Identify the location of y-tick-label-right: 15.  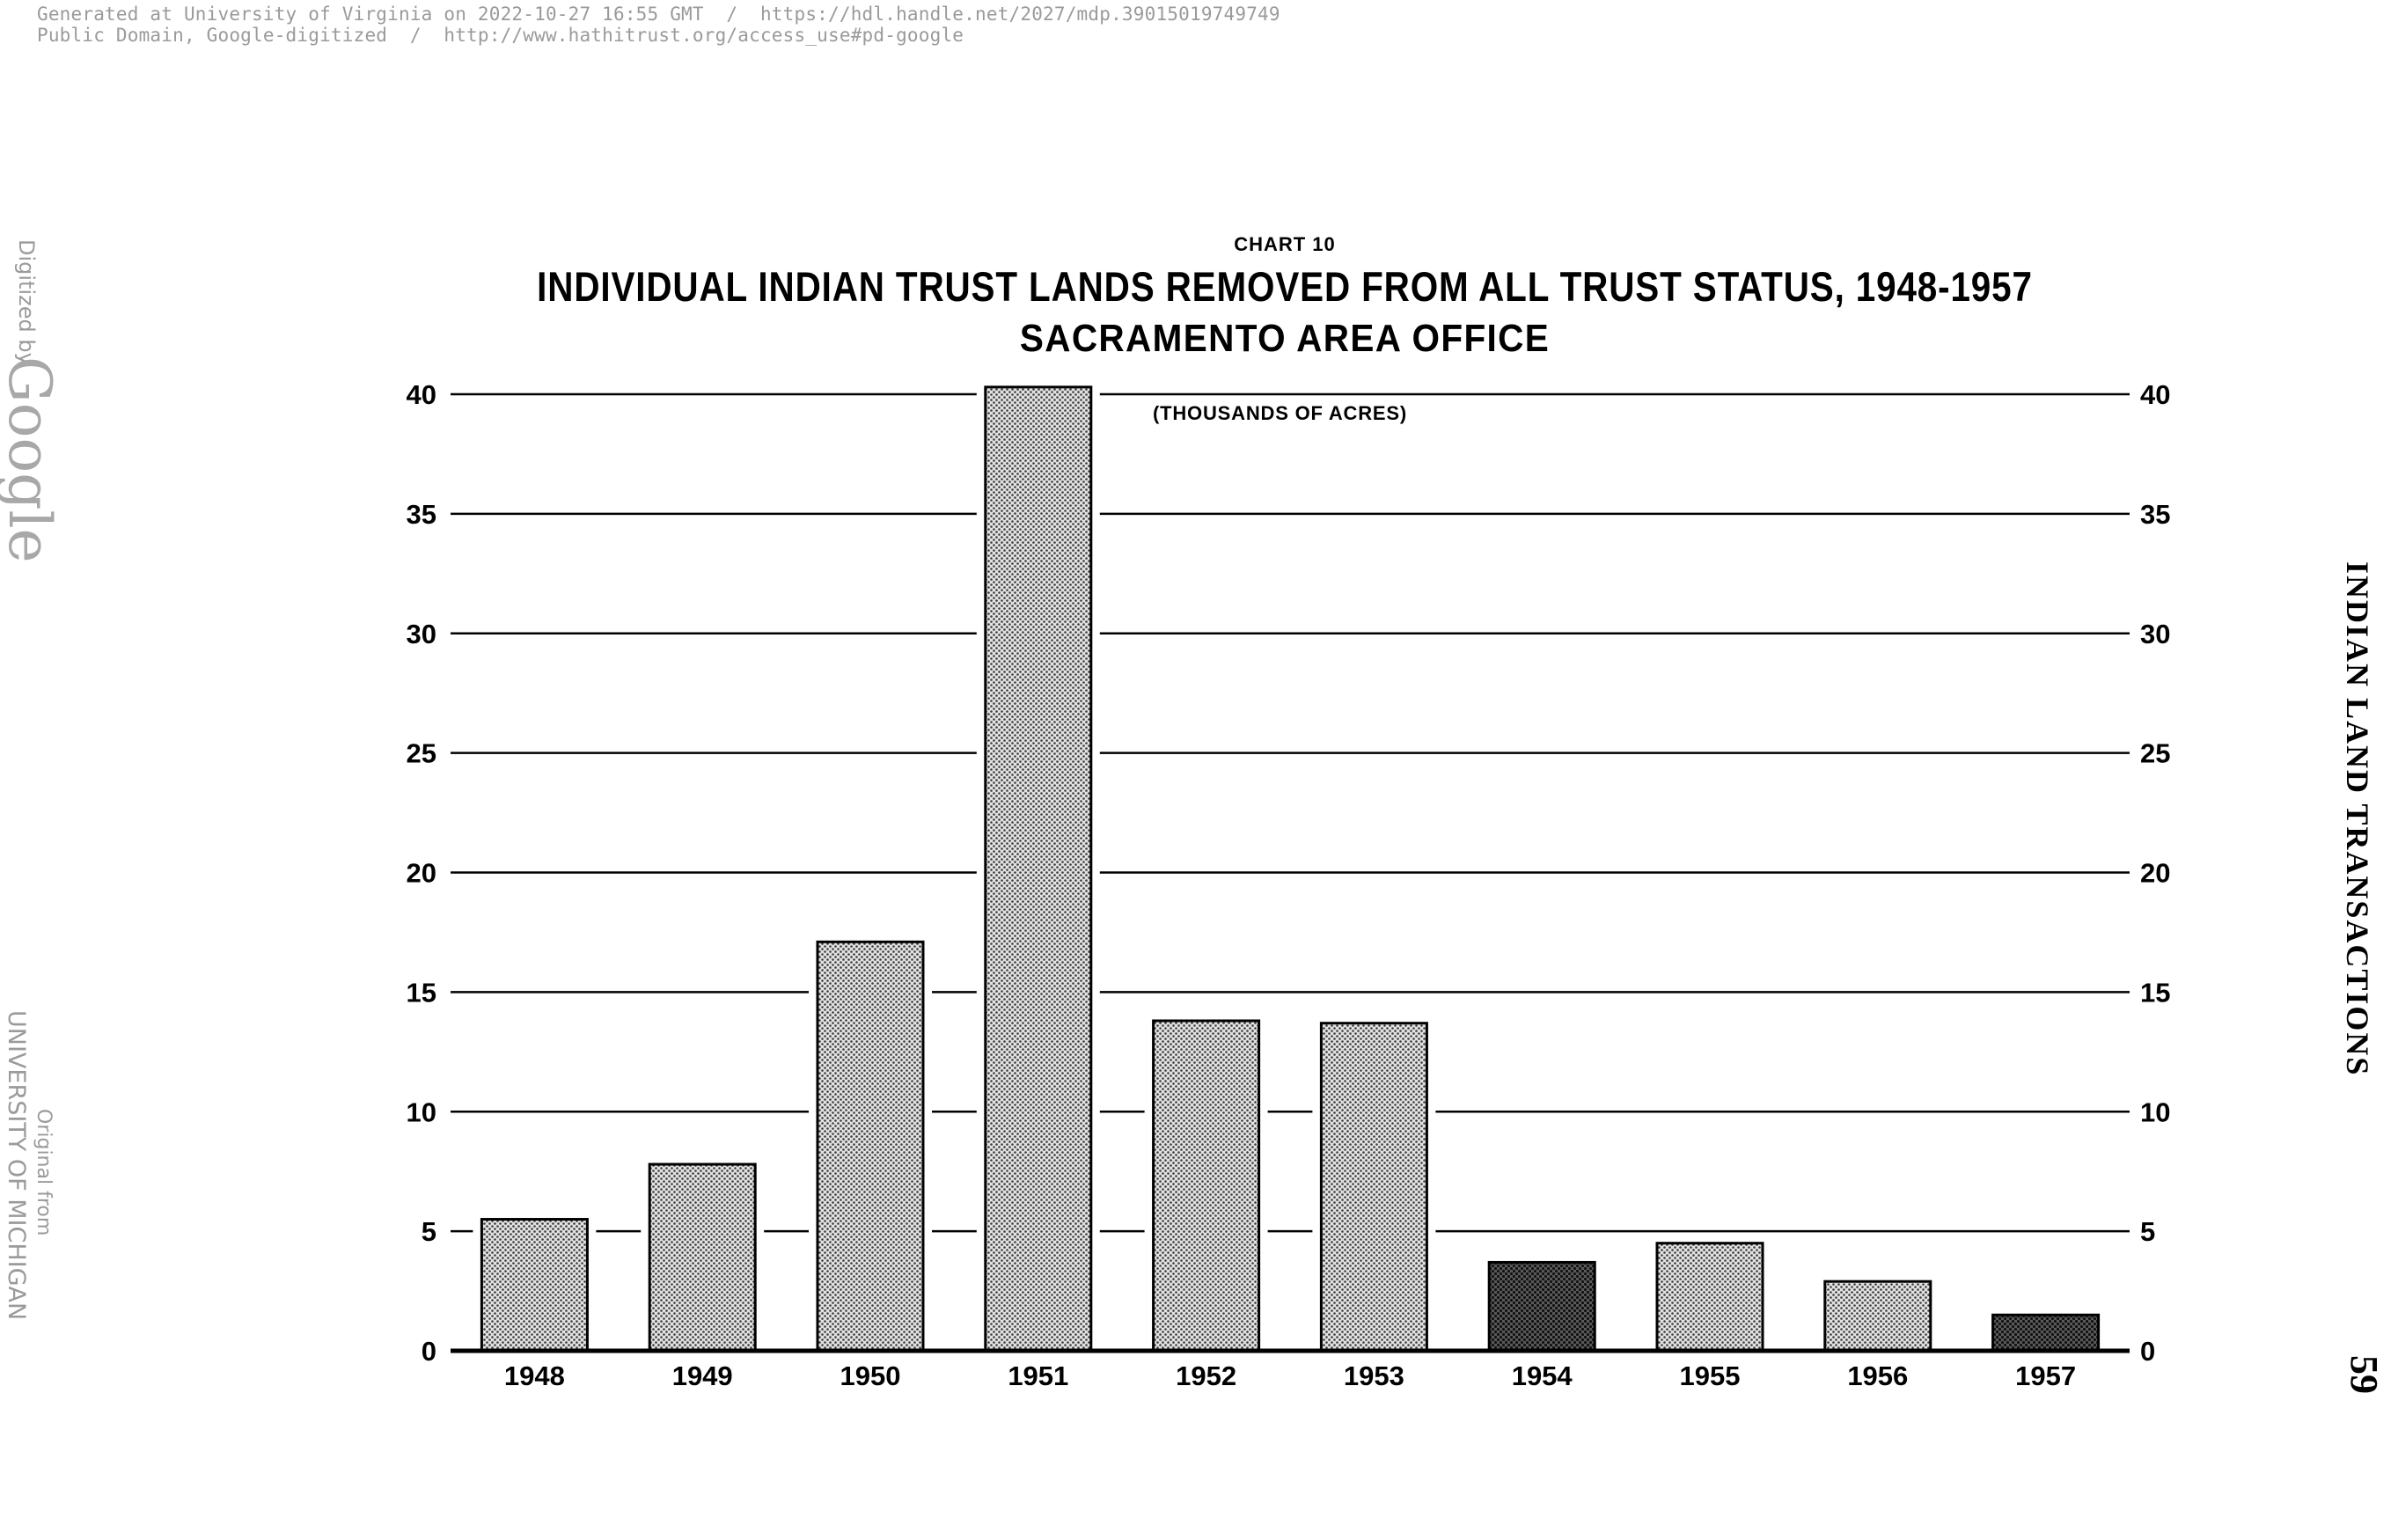
(2155, 993).